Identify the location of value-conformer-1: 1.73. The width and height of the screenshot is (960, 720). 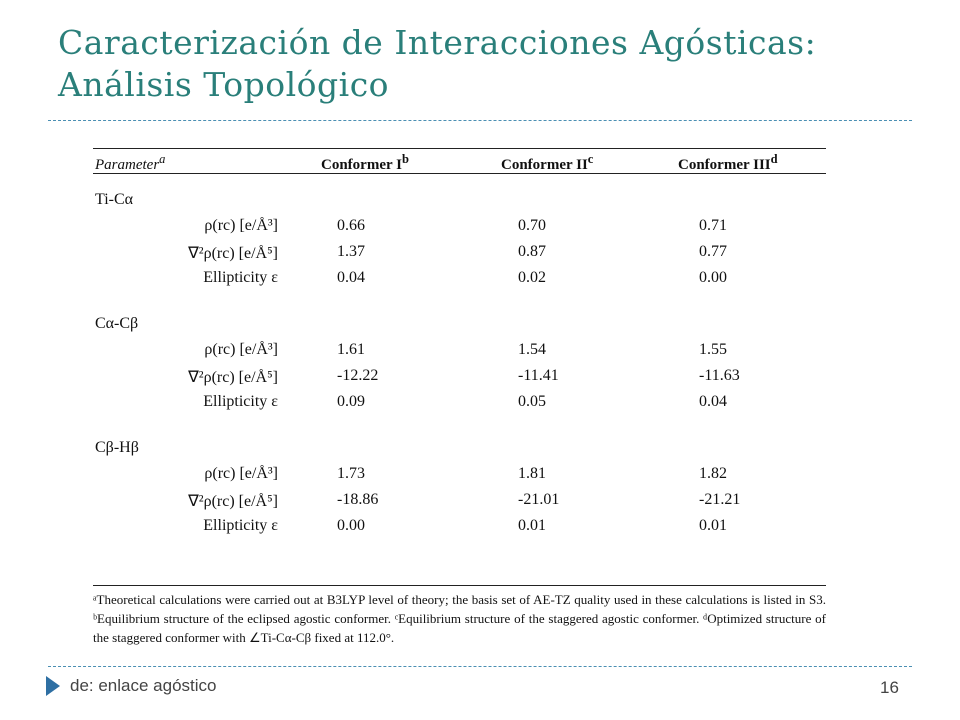
(351, 473).